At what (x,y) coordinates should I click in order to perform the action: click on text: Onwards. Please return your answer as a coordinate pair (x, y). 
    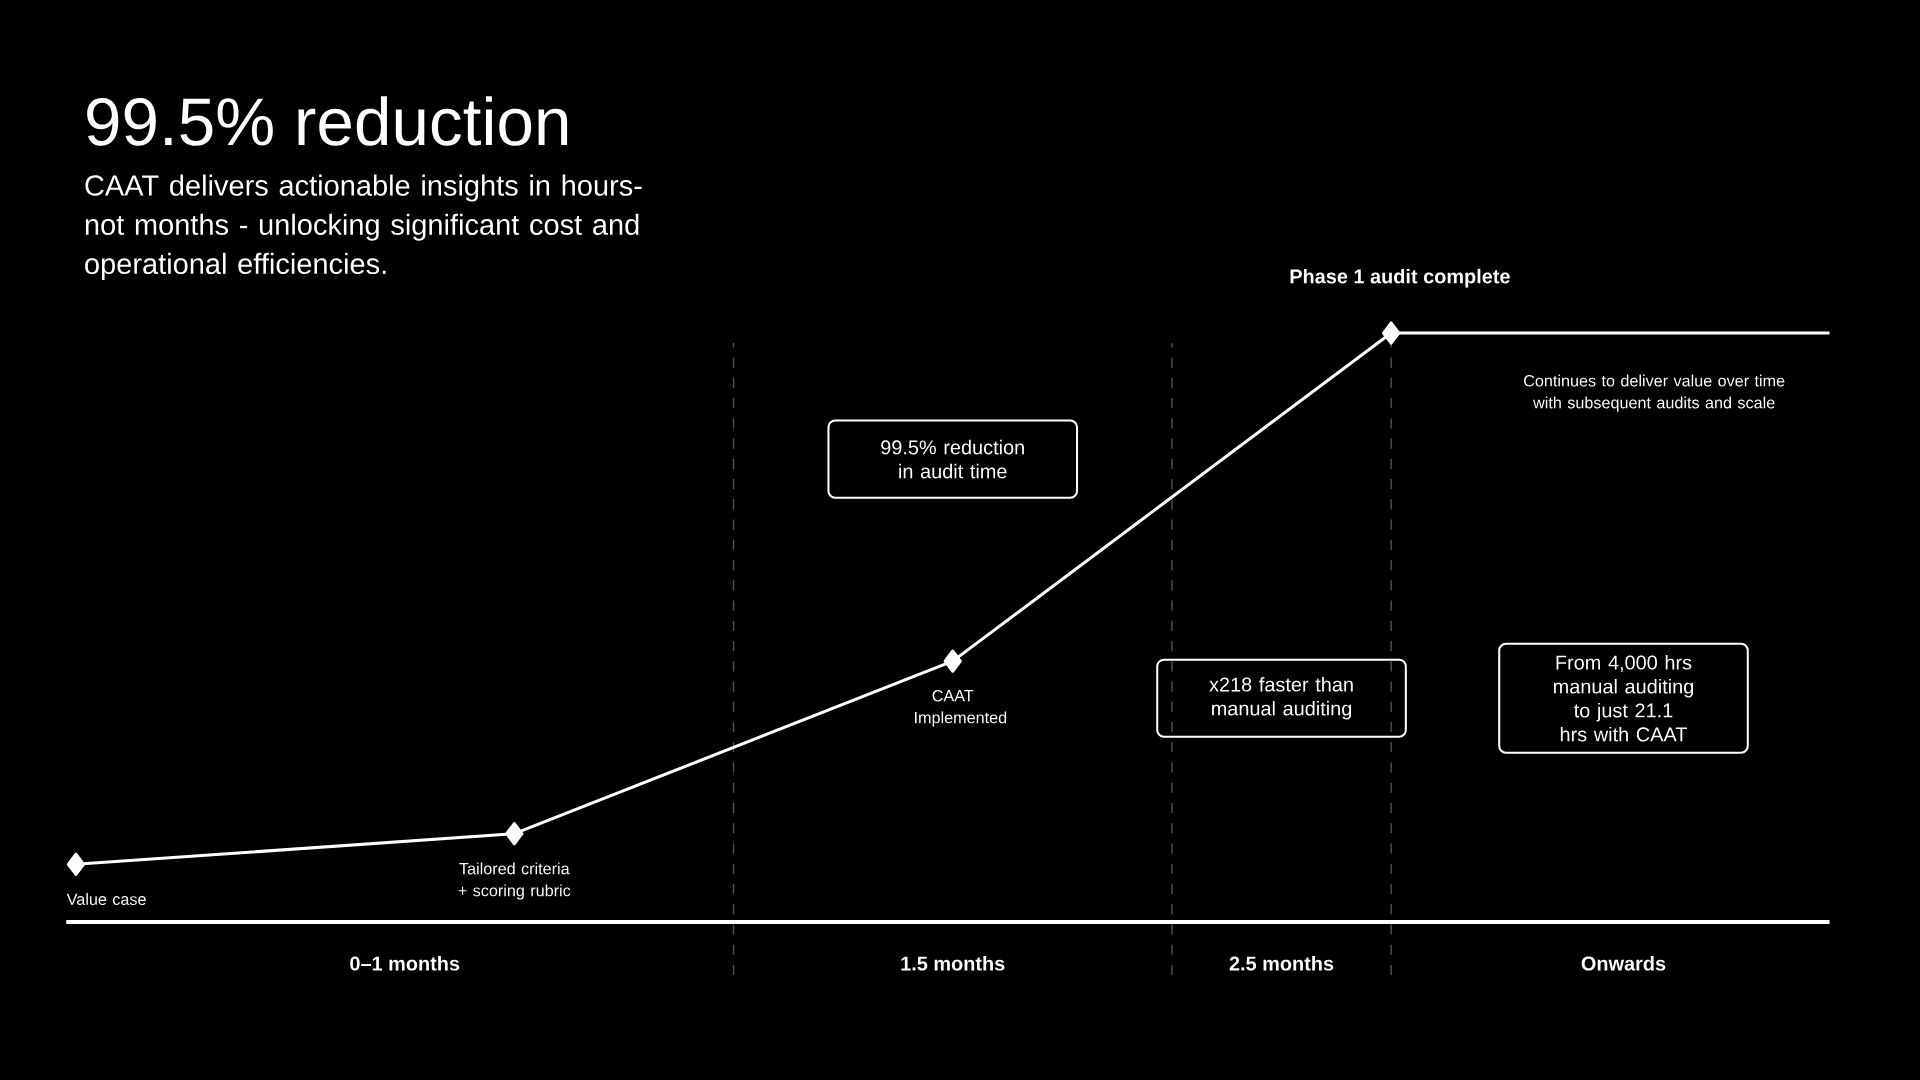
    Looking at the image, I should click on (1623, 963).